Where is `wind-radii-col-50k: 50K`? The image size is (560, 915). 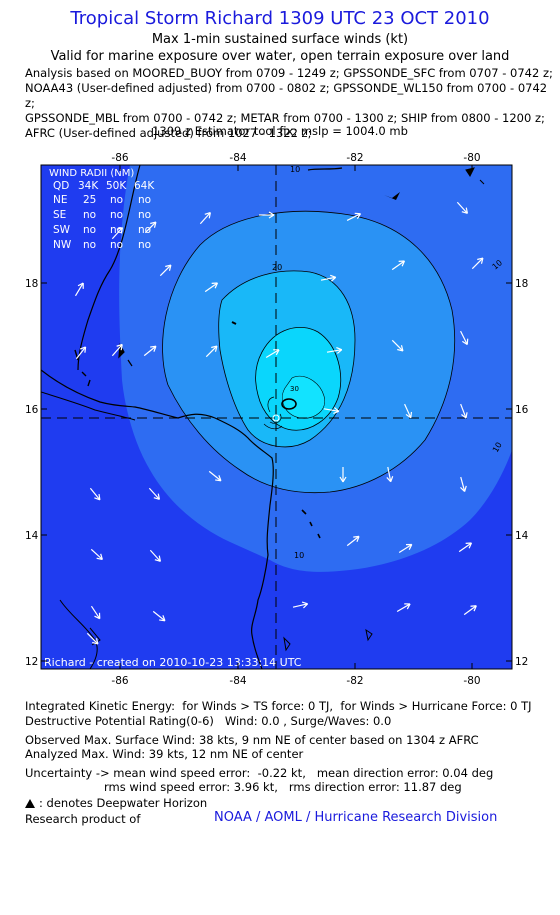 wind-radii-col-50k: 50K is located at coordinates (116, 186).